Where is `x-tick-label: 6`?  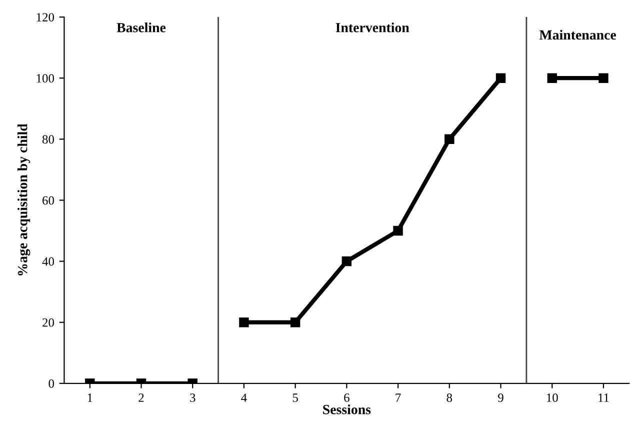
x-tick-label: 6 is located at coordinates (347, 398).